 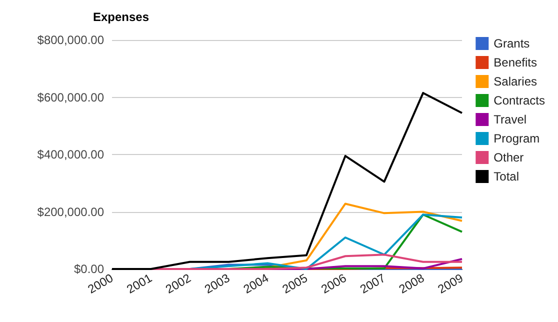 I want to click on legend-label: Contracts, so click(x=520, y=101).